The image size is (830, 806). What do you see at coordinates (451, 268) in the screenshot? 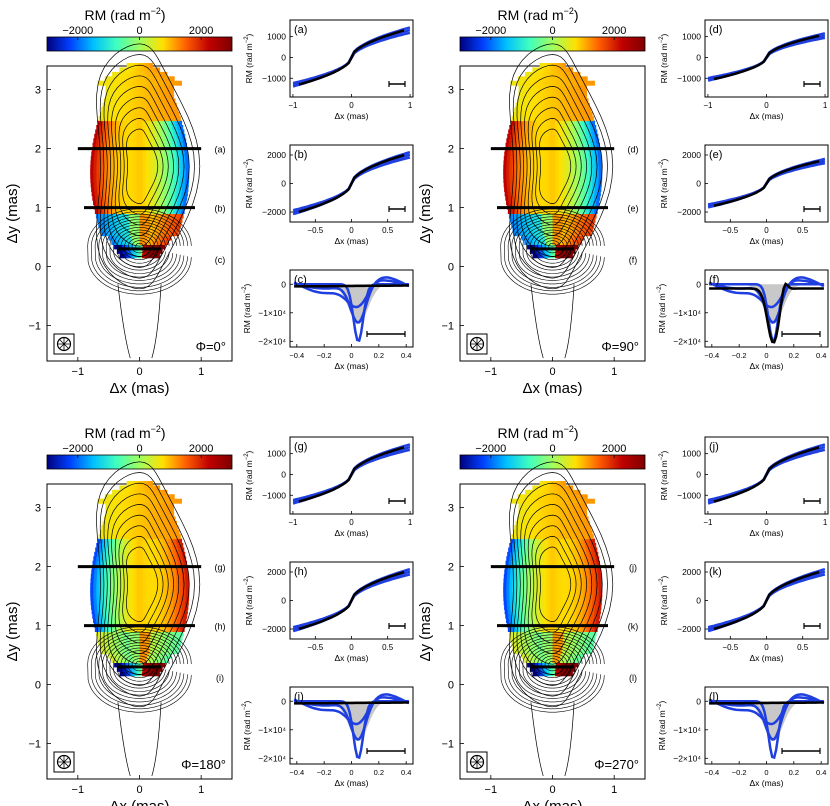
I see `y-tick-label: 0` at bounding box center [451, 268].